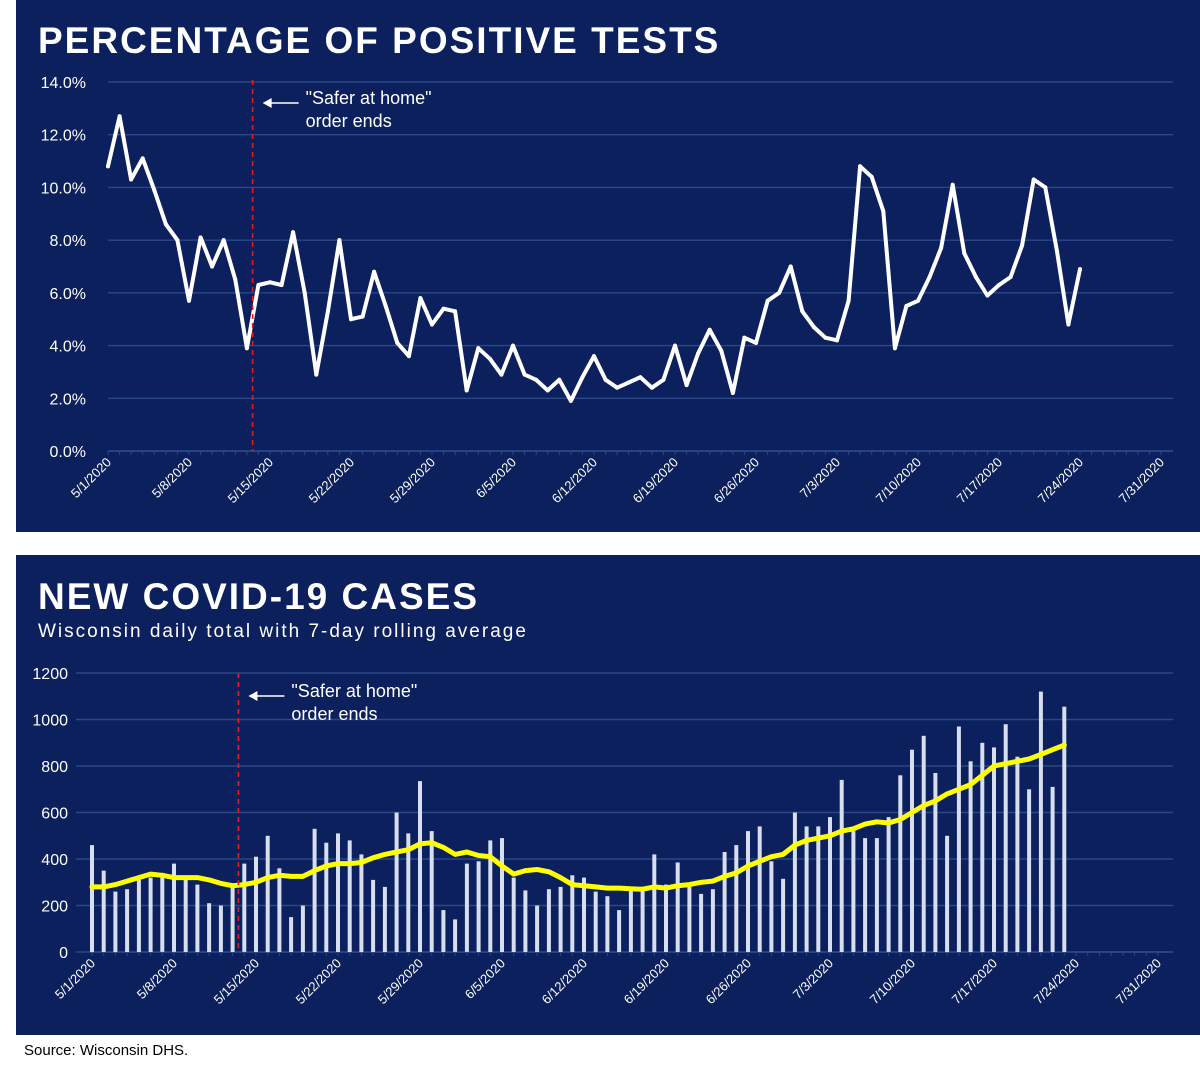  What do you see at coordinates (737, 481) in the screenshot?
I see `x-tick-label: 6/26/2020` at bounding box center [737, 481].